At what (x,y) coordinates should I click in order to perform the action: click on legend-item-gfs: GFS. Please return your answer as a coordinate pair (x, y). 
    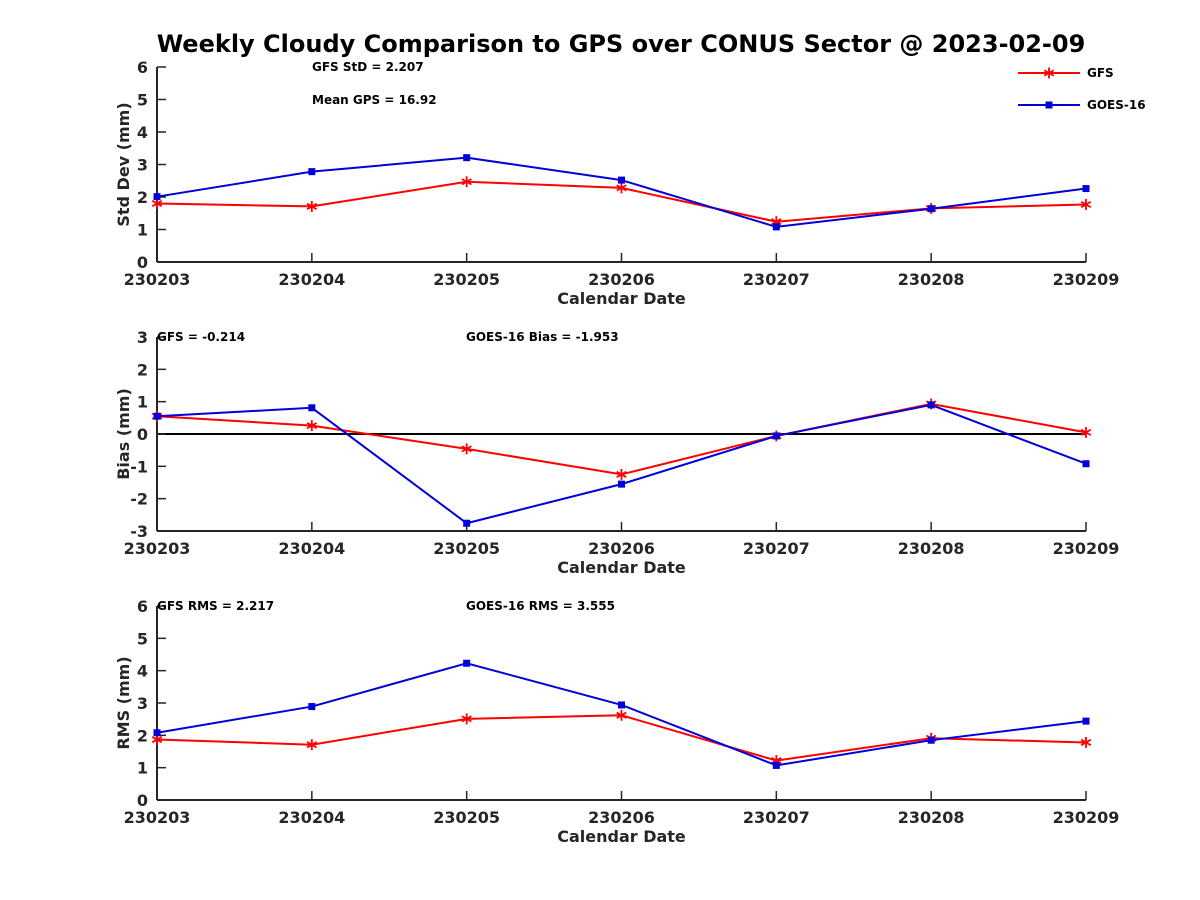
    Looking at the image, I should click on (1066, 73).